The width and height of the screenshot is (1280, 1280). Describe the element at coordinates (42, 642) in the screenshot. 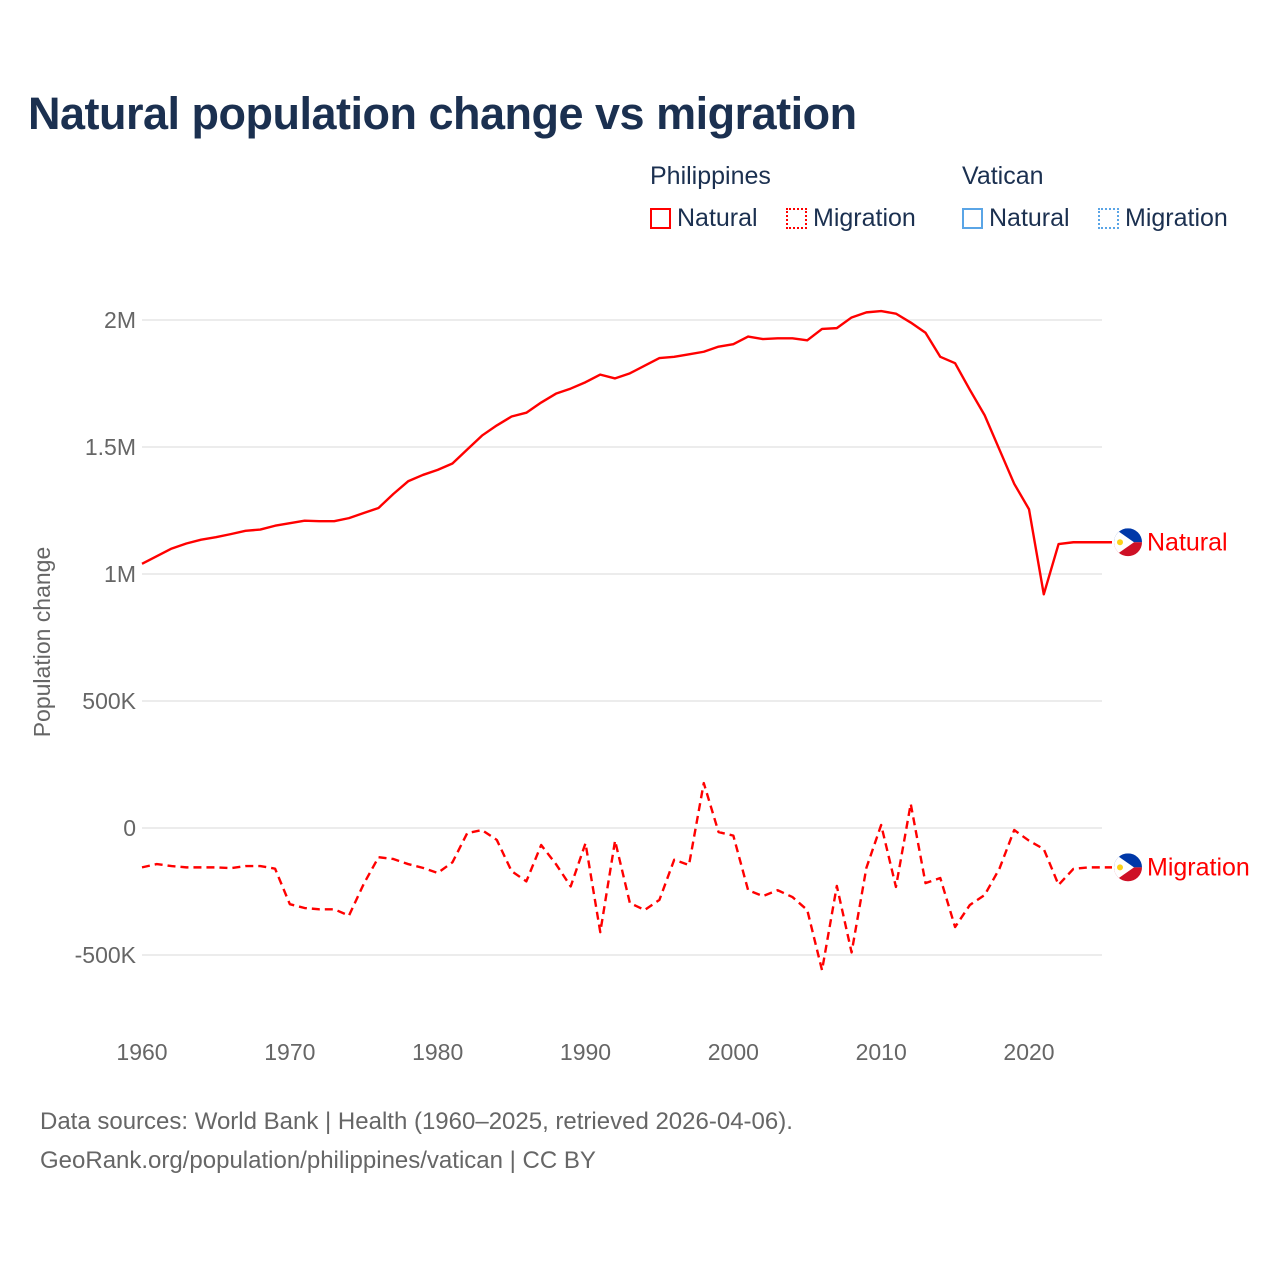

I see `y-axis-label: Population change` at that location.